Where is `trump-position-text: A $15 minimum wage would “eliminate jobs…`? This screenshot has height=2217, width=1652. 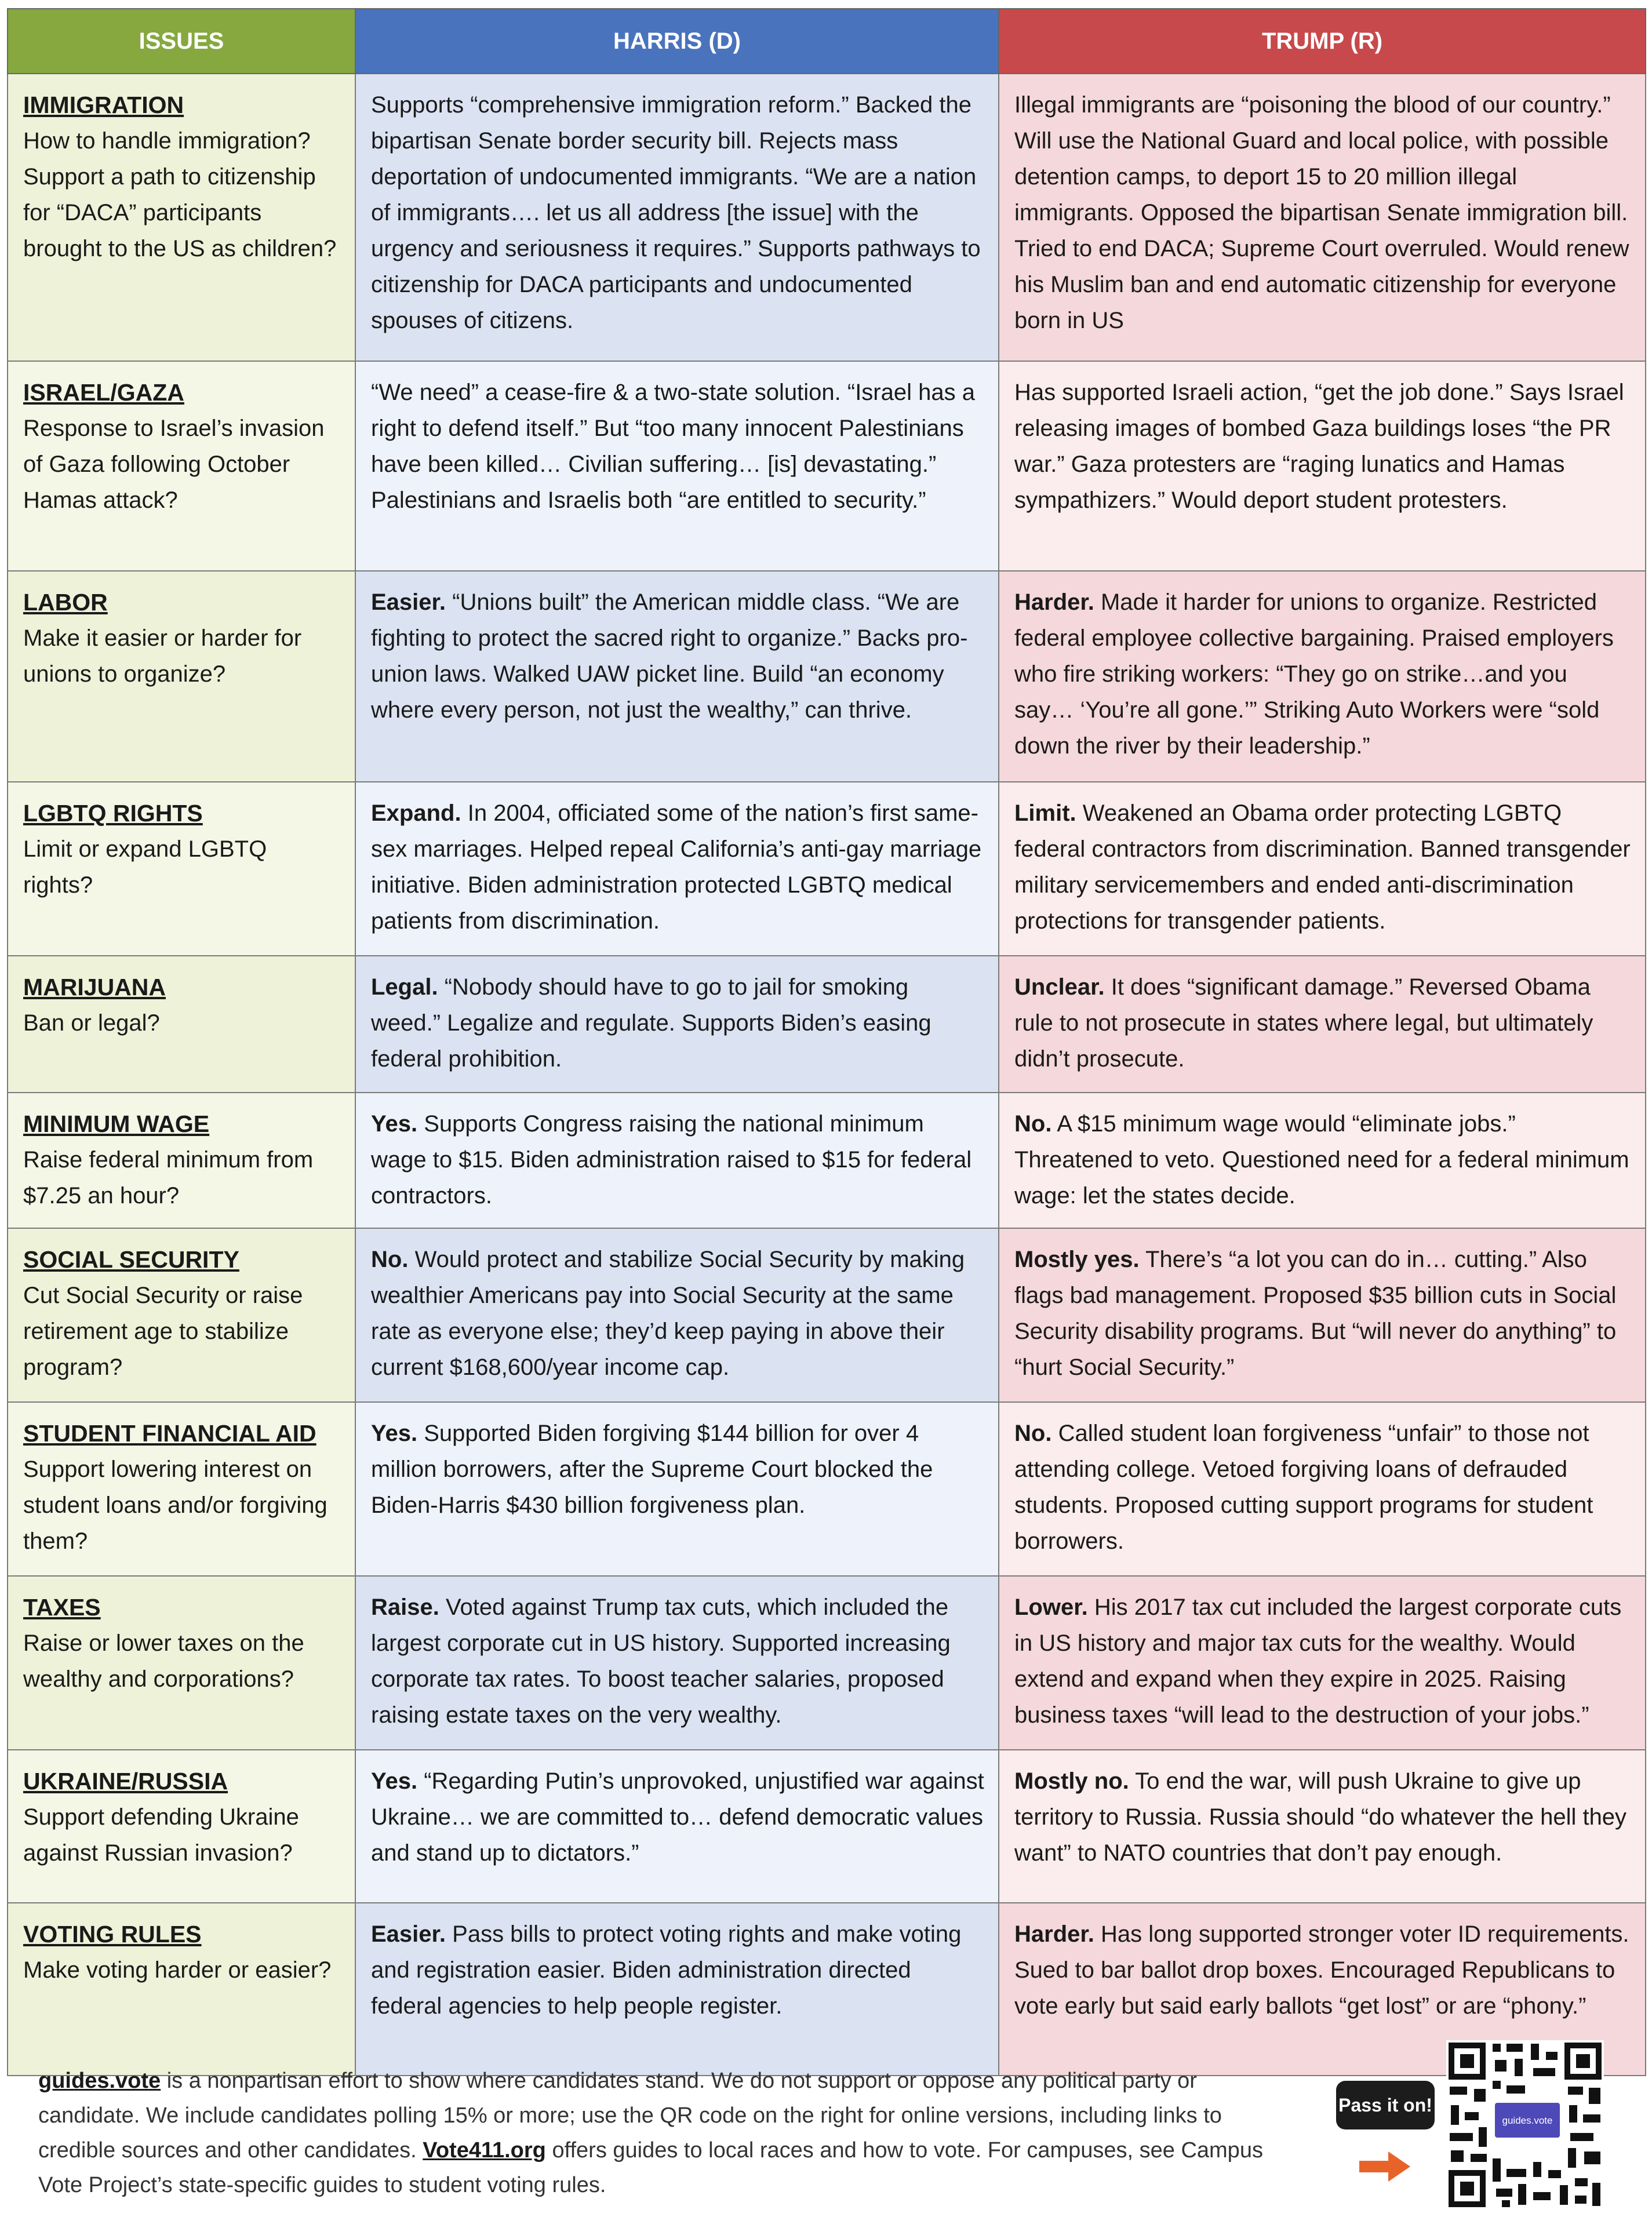 trump-position-text: A $15 minimum wage would “eliminate jobs… is located at coordinates (1321, 1159).